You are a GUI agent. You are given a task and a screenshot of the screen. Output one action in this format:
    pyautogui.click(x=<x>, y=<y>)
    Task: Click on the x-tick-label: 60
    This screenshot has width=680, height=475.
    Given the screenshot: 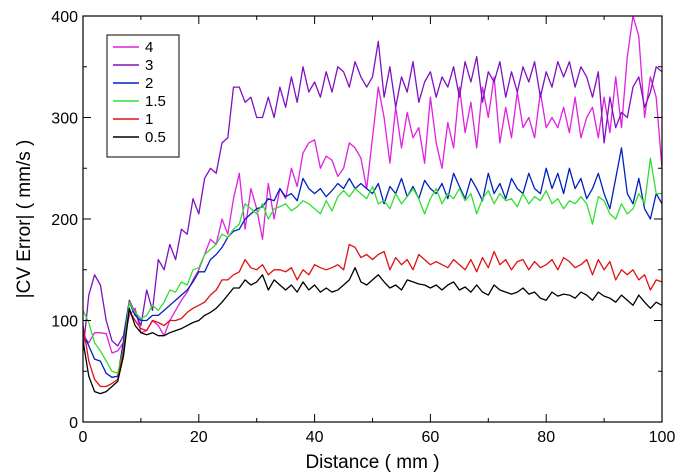 What is the action you would take?
    pyautogui.click(x=431, y=437)
    